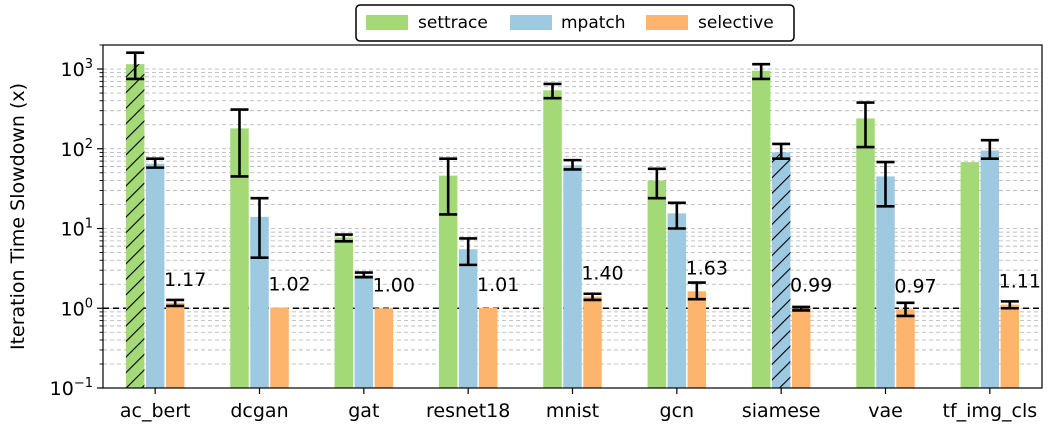 The height and width of the screenshot is (427, 1050). What do you see at coordinates (468, 411) in the screenshot?
I see `x-tick-label: resnet18` at bounding box center [468, 411].